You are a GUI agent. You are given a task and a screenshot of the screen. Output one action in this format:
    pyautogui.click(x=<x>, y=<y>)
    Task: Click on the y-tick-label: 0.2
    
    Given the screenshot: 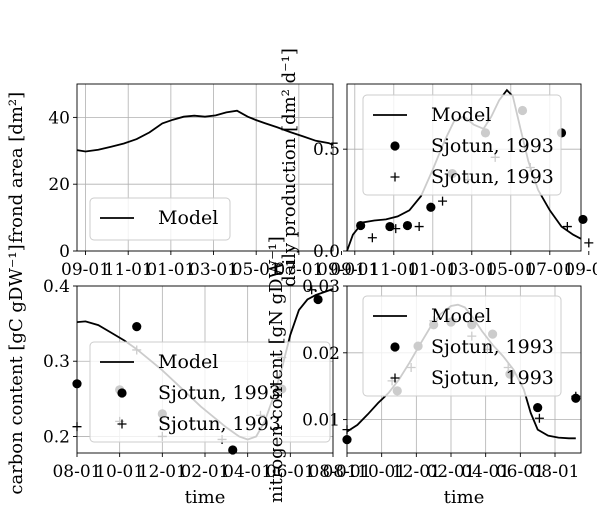 What is the action you would take?
    pyautogui.click(x=56, y=437)
    